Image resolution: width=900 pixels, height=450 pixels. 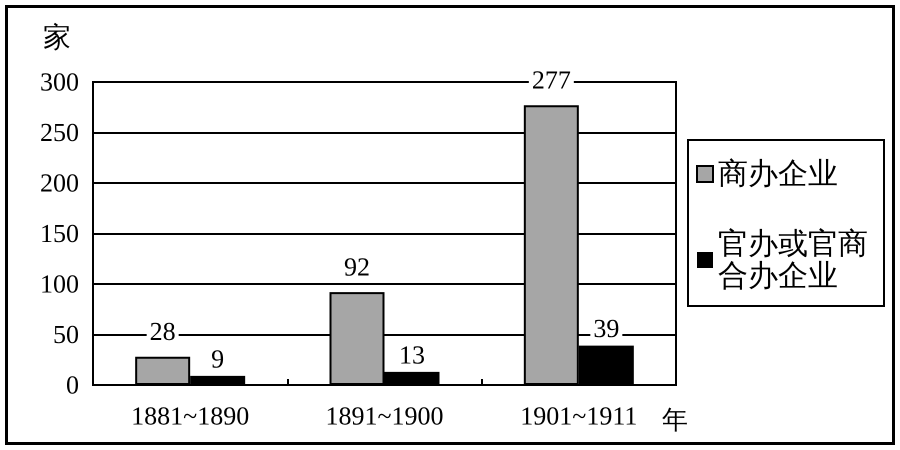 I want to click on y-tick-label: 50, so click(x=66, y=334).